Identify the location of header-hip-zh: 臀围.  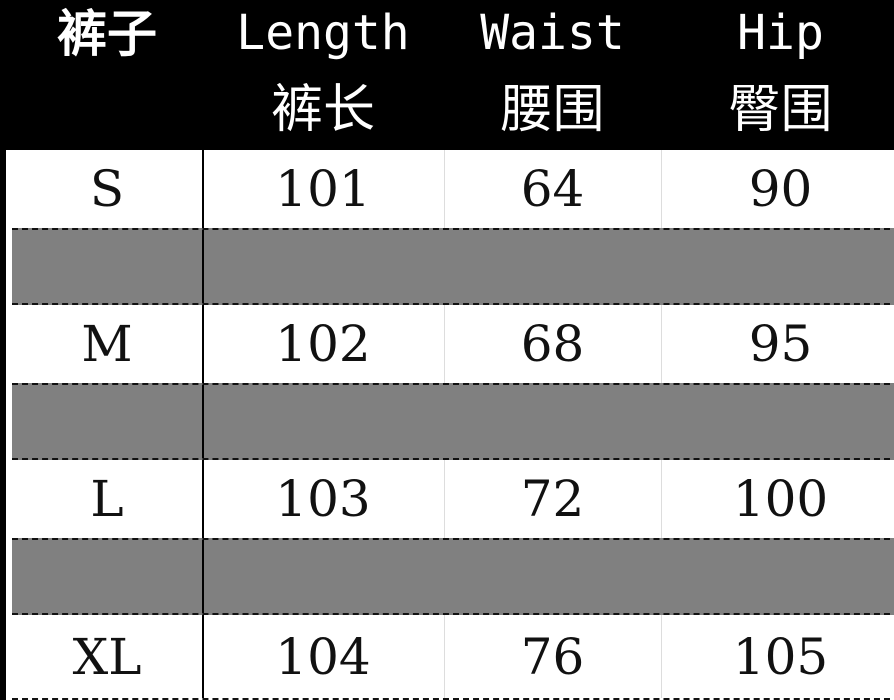
(780, 110).